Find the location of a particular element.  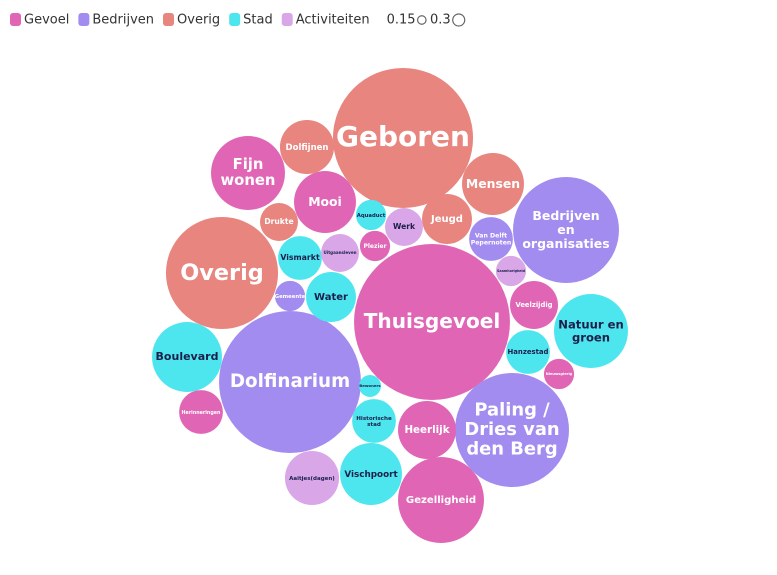

bubble-label: Natuur en groen is located at coordinates (590, 330).